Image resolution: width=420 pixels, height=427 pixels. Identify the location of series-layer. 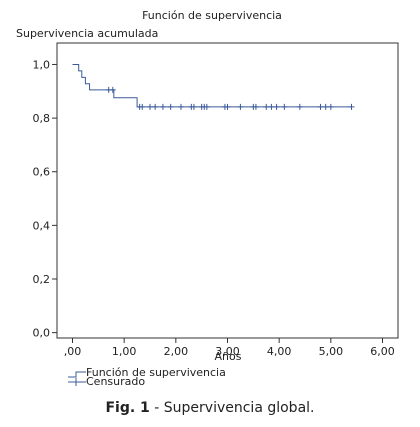
(213, 86).